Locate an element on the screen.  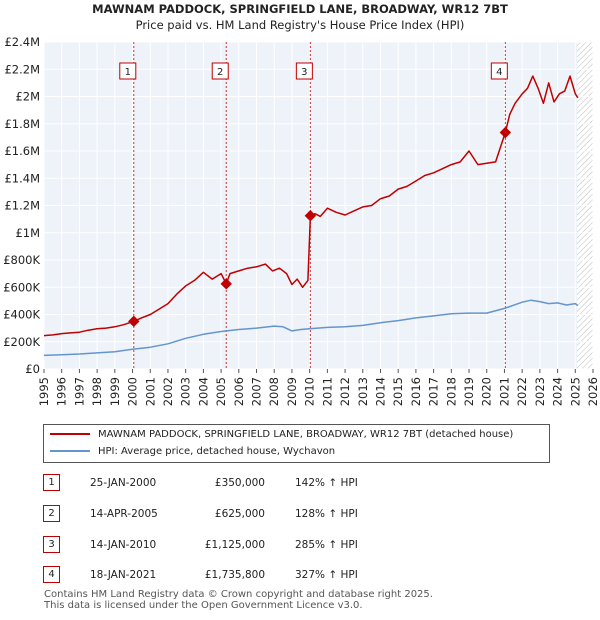
legend-swatch-hpi is located at coordinates (70, 451).